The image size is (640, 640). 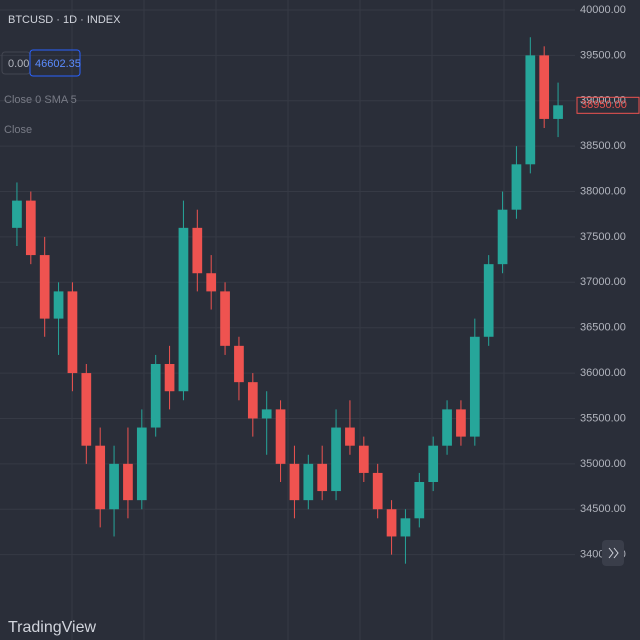 I want to click on y-tick-label: 37000.00, so click(x=603, y=282).